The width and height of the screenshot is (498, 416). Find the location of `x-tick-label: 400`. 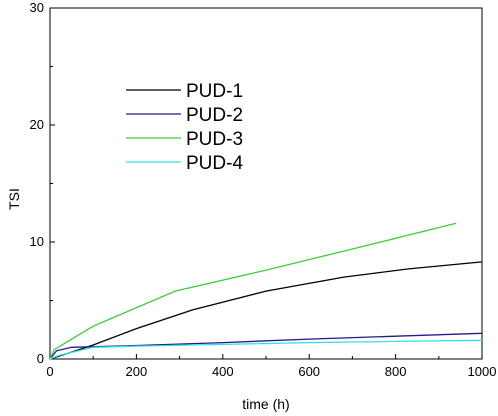

x-tick-label: 400 is located at coordinates (223, 371).